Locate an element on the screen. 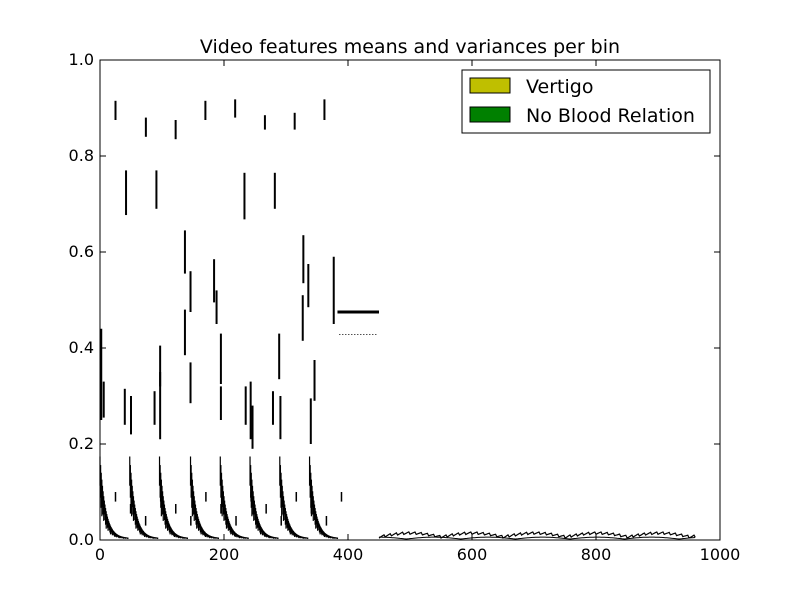 The image size is (800, 600). legend-label-vertigo: Vertigo is located at coordinates (559, 87).